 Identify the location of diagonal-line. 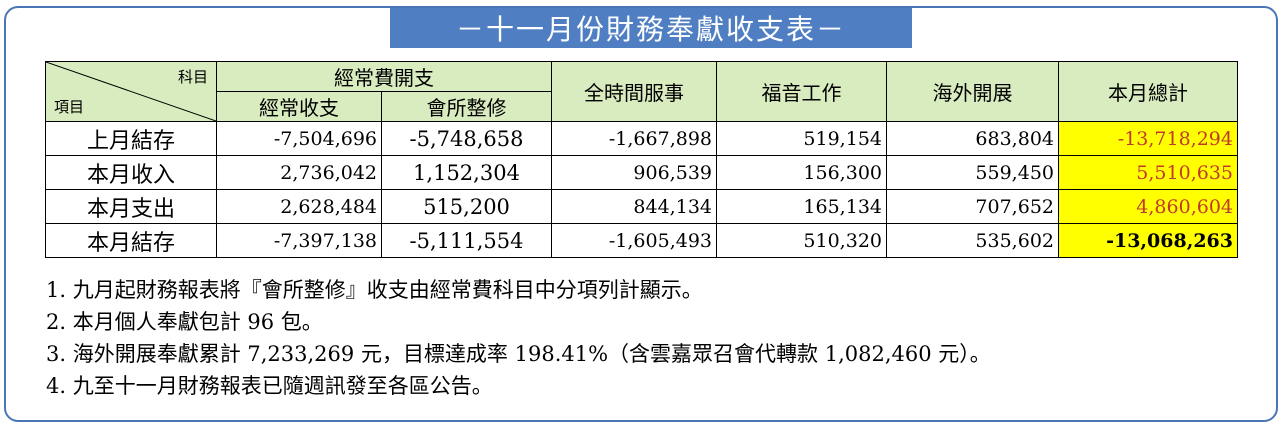
(131, 91).